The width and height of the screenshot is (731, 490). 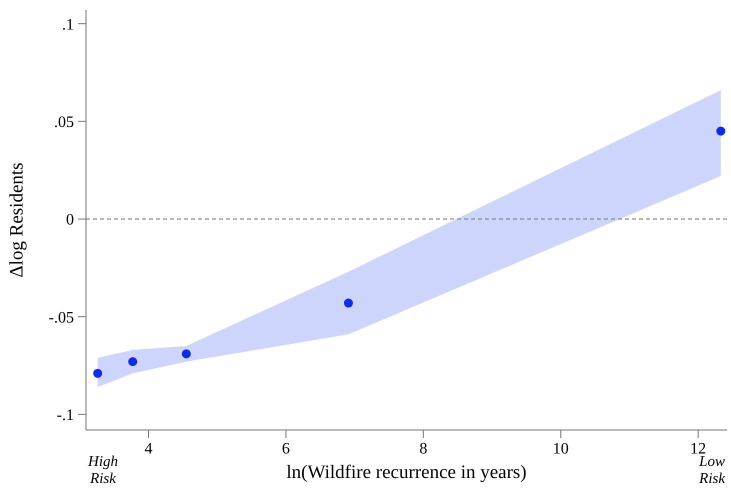 What do you see at coordinates (286, 449) in the screenshot?
I see `x-tick-label: 6` at bounding box center [286, 449].